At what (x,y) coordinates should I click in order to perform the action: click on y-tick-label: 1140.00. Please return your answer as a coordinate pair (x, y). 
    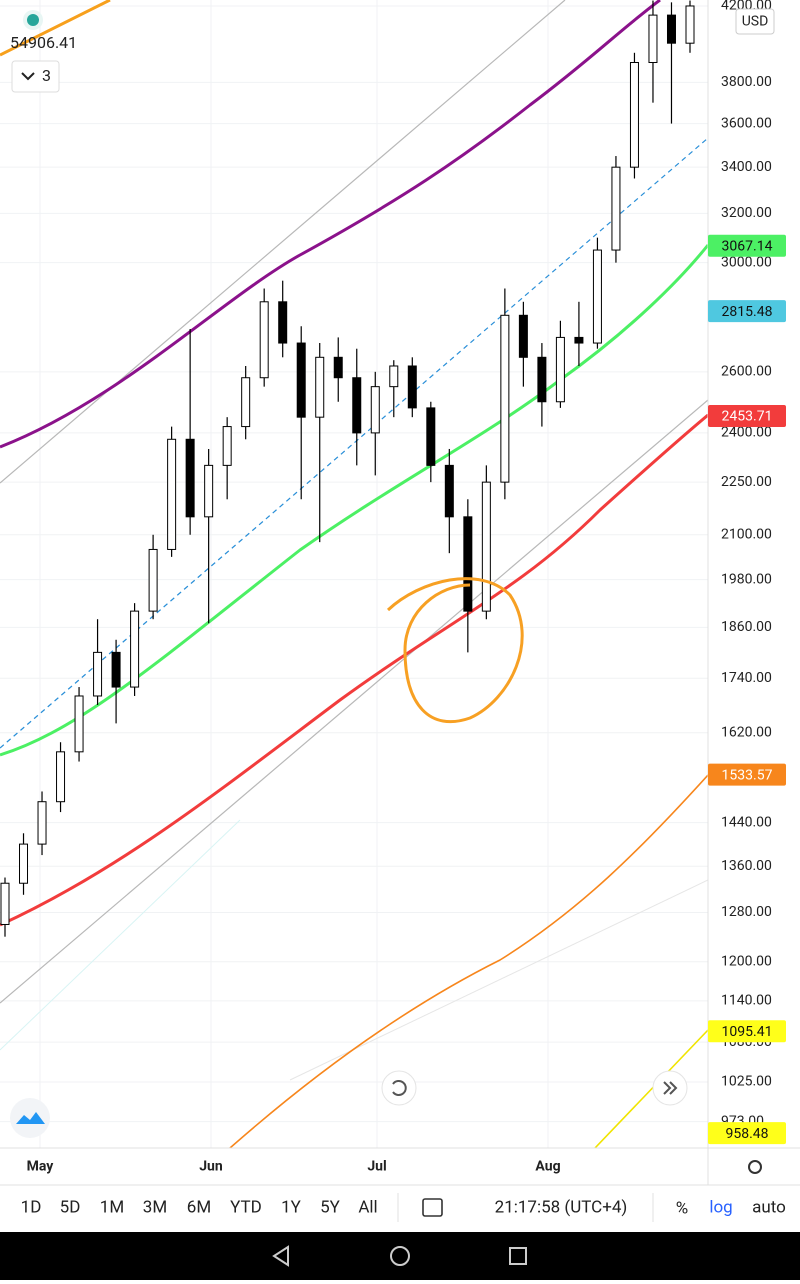
    Looking at the image, I should click on (746, 1001).